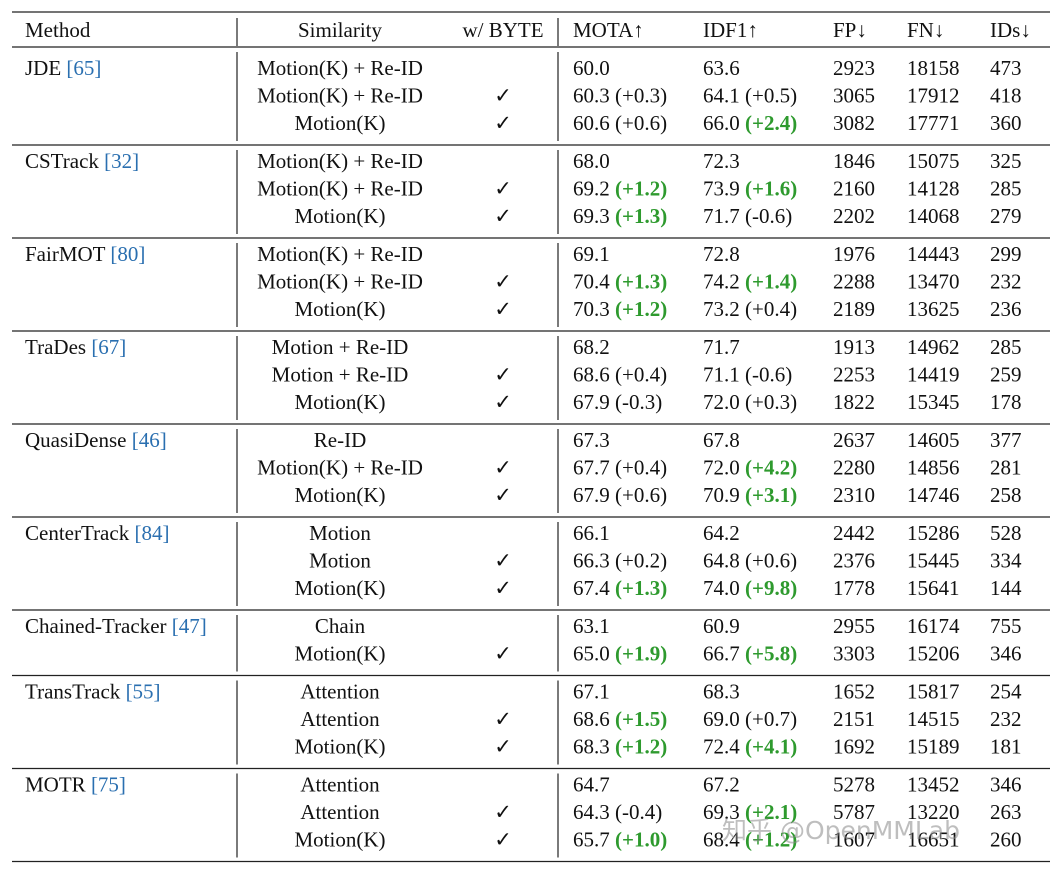 The height and width of the screenshot is (880, 1064). Describe the element at coordinates (638, 812) in the screenshot. I see `mota-delta: (-0.4)` at that location.